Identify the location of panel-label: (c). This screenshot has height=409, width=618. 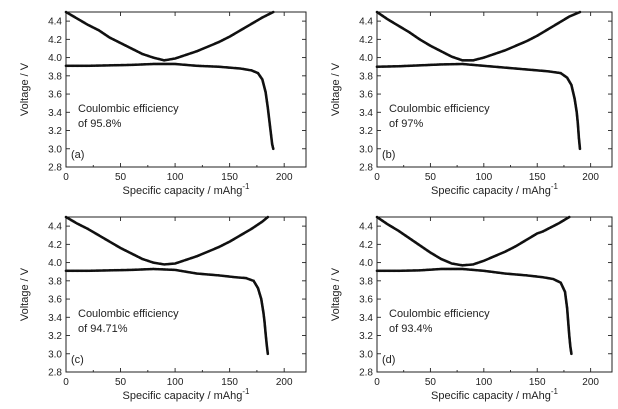
(77, 360).